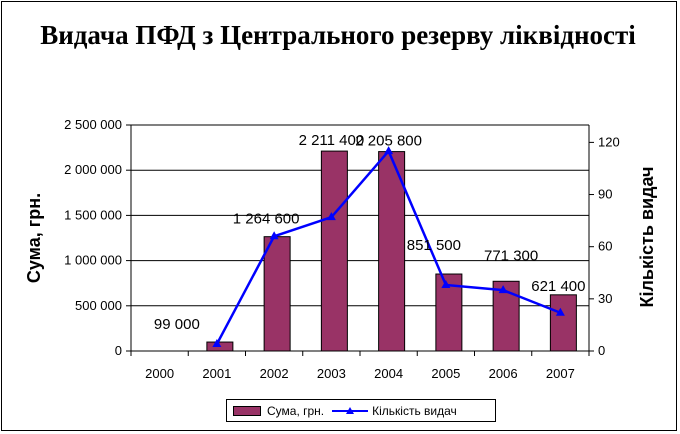 This screenshot has height=434, width=680. I want to click on x-tick-label: 2001, so click(216, 373).